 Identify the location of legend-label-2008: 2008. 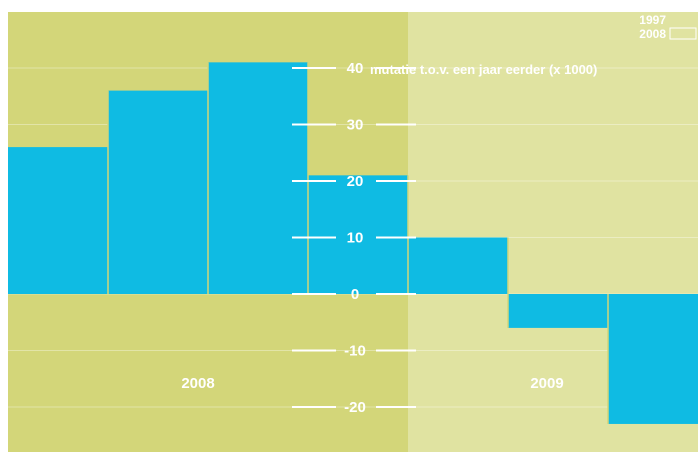
(652, 34).